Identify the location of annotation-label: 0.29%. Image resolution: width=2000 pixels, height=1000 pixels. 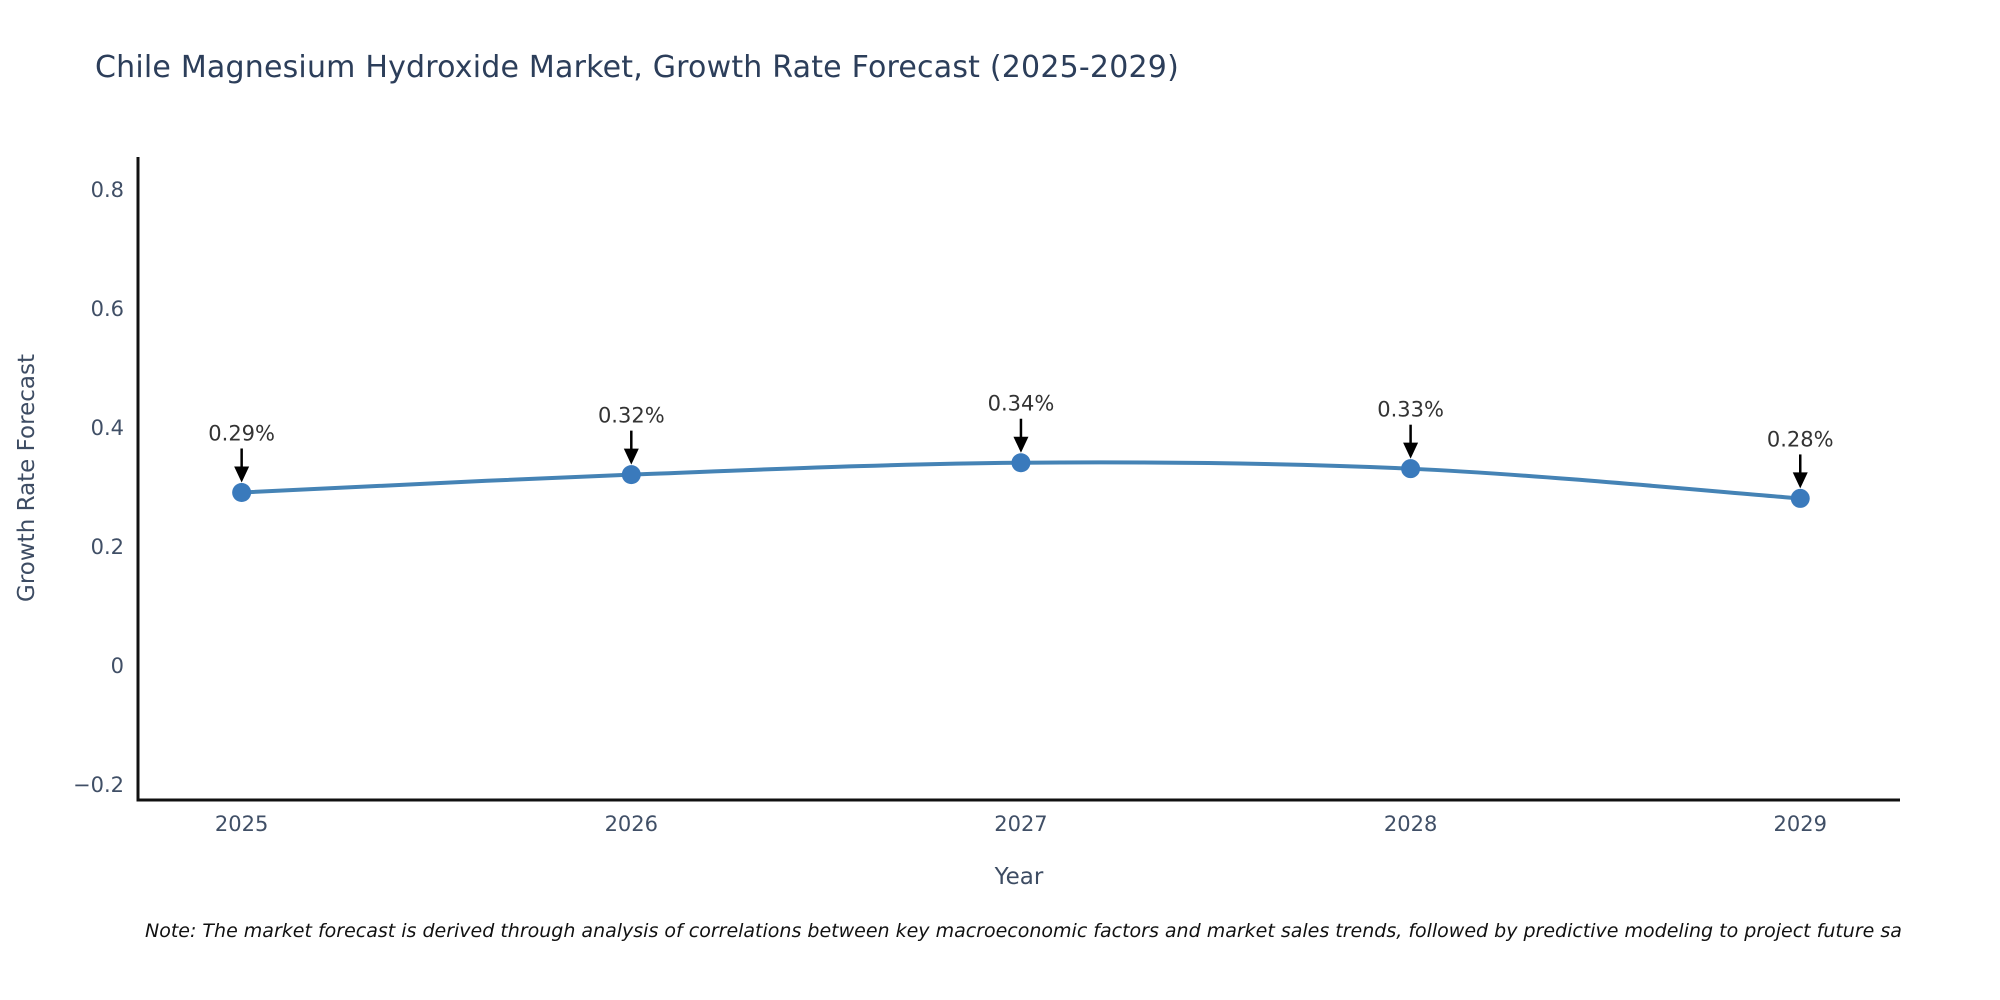
(241, 433).